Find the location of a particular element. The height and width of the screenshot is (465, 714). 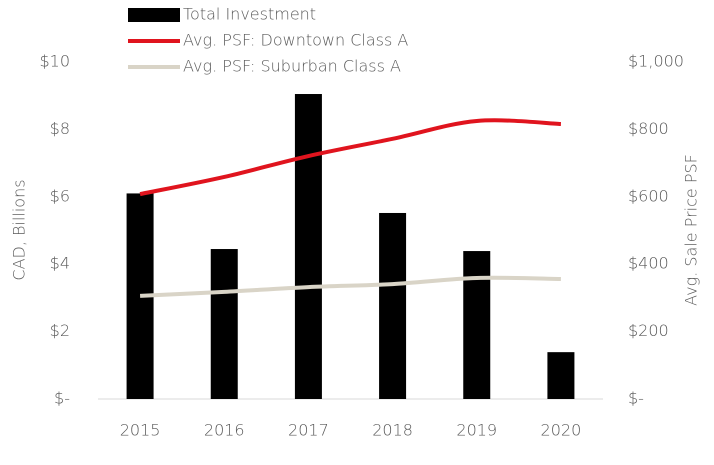

y-tick-label: $- is located at coordinates (62, 398).